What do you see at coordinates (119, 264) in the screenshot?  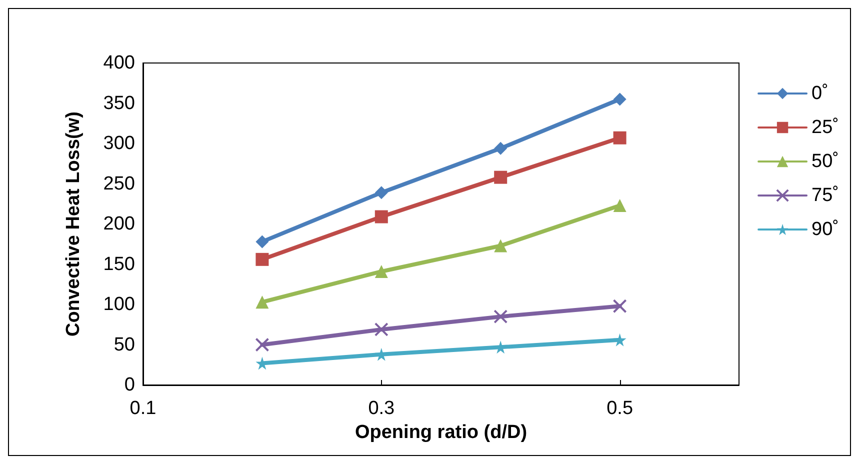 I see `y-tick-label: 150` at bounding box center [119, 264].